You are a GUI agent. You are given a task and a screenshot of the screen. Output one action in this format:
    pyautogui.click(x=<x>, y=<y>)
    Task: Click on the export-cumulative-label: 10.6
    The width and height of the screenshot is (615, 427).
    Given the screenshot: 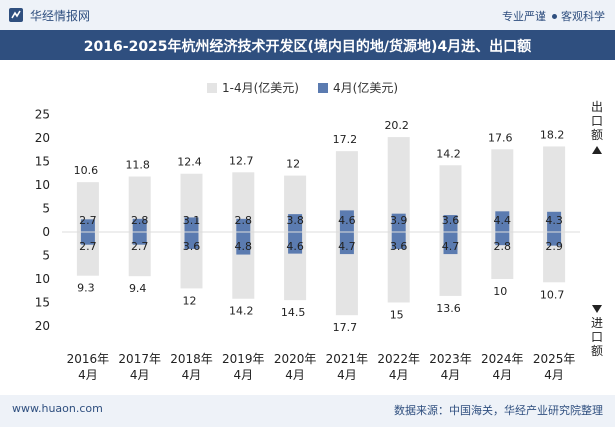 What is the action you would take?
    pyautogui.click(x=86, y=170)
    